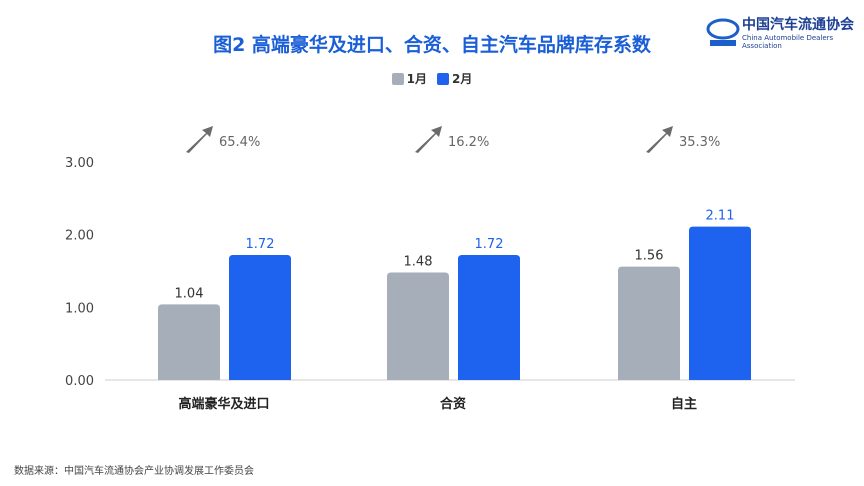  I want to click on data-label: 1.04, so click(189, 293).